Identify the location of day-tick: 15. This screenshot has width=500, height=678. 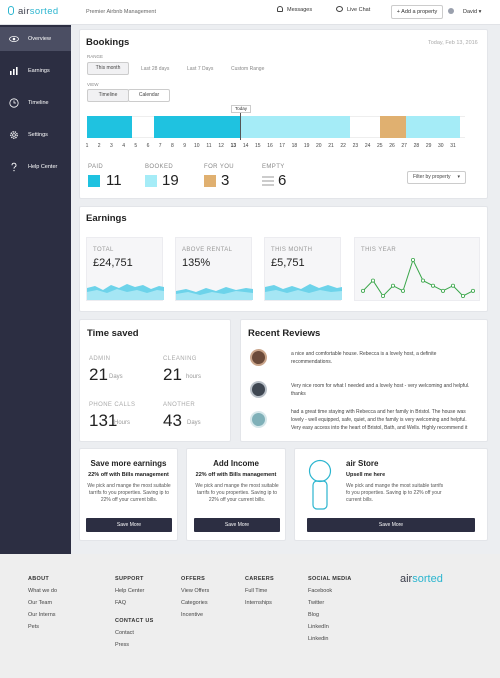
(258, 146).